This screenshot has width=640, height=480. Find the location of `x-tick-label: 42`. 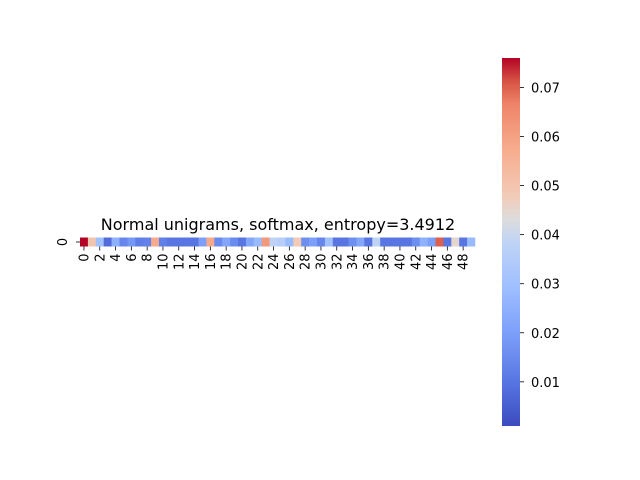

x-tick-label: 42 is located at coordinates (416, 262).